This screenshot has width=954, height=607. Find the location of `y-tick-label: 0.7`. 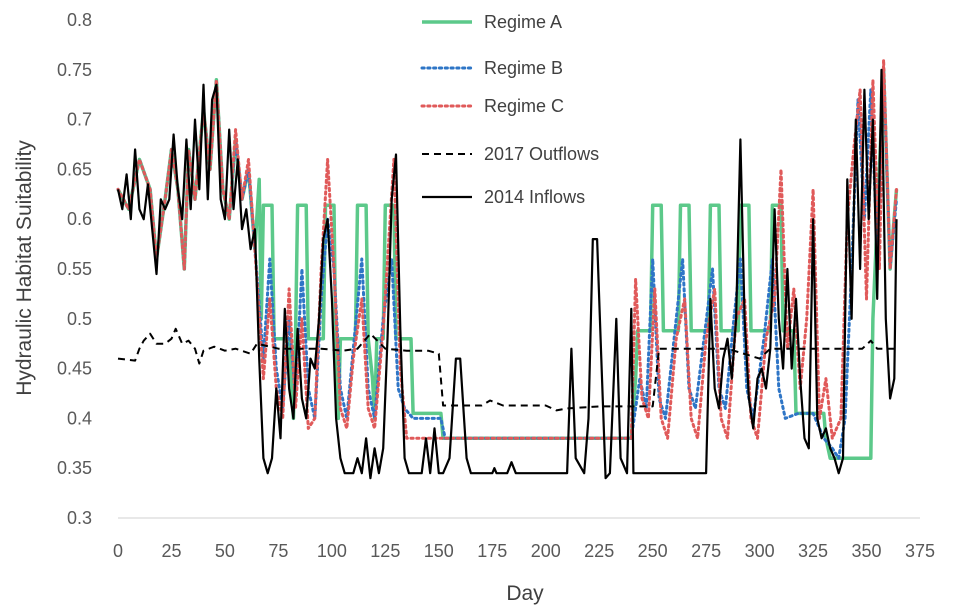

y-tick-label: 0.7 is located at coordinates (79, 120).